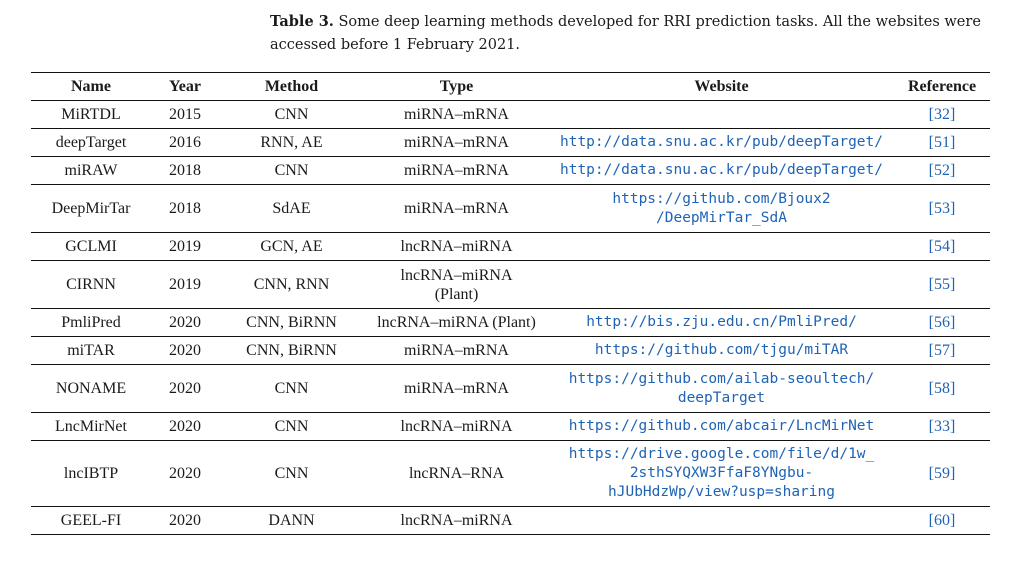 Image resolution: width=1022 pixels, height=576 pixels. What do you see at coordinates (91, 520) in the screenshot?
I see `cell-name: GEEL-FI` at bounding box center [91, 520].